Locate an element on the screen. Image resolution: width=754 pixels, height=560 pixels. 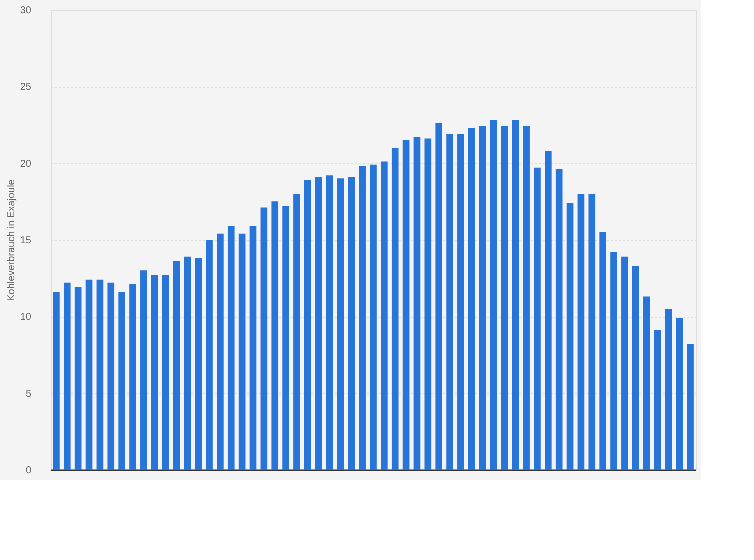
y-tick-label: 0 is located at coordinates (29, 471).